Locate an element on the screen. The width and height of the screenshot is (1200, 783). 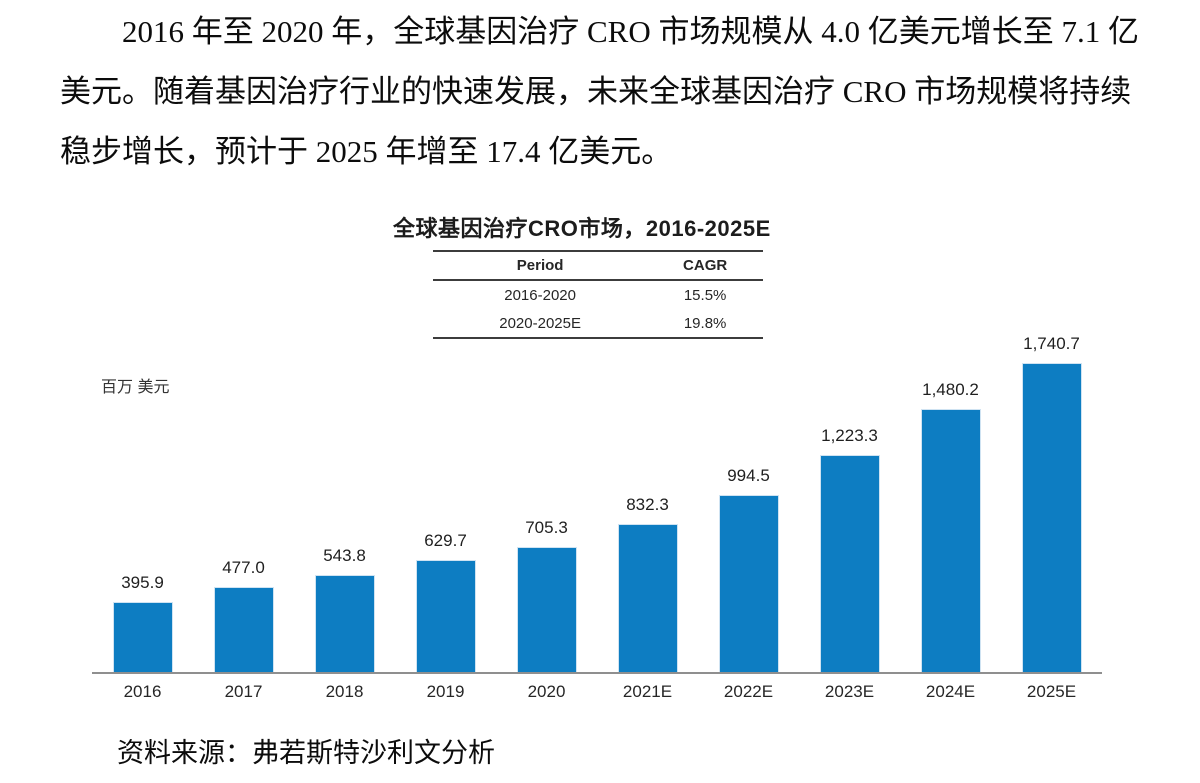
bar-slot: 994.5 is located at coordinates (748, 506).